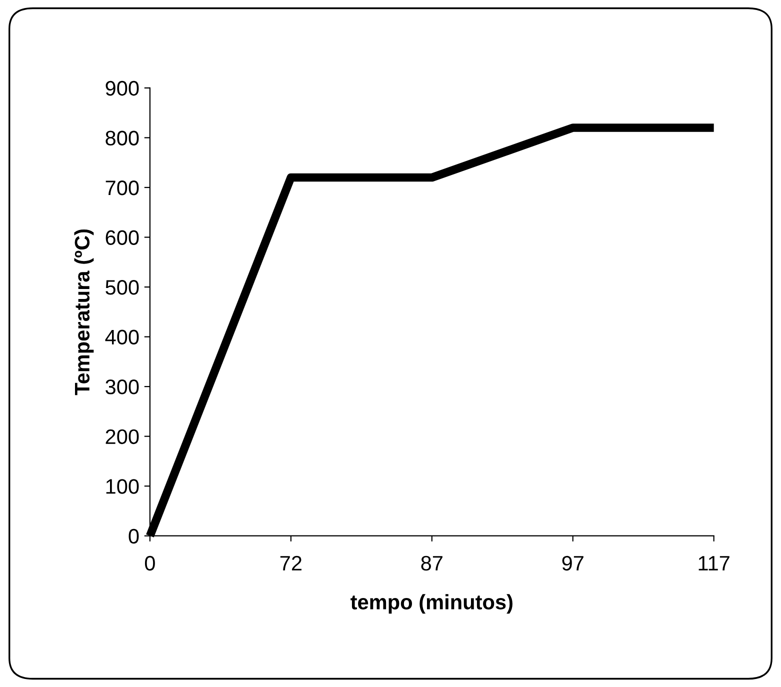  I want to click on y-axis-title: Temperatura (ºC), so click(84, 312).